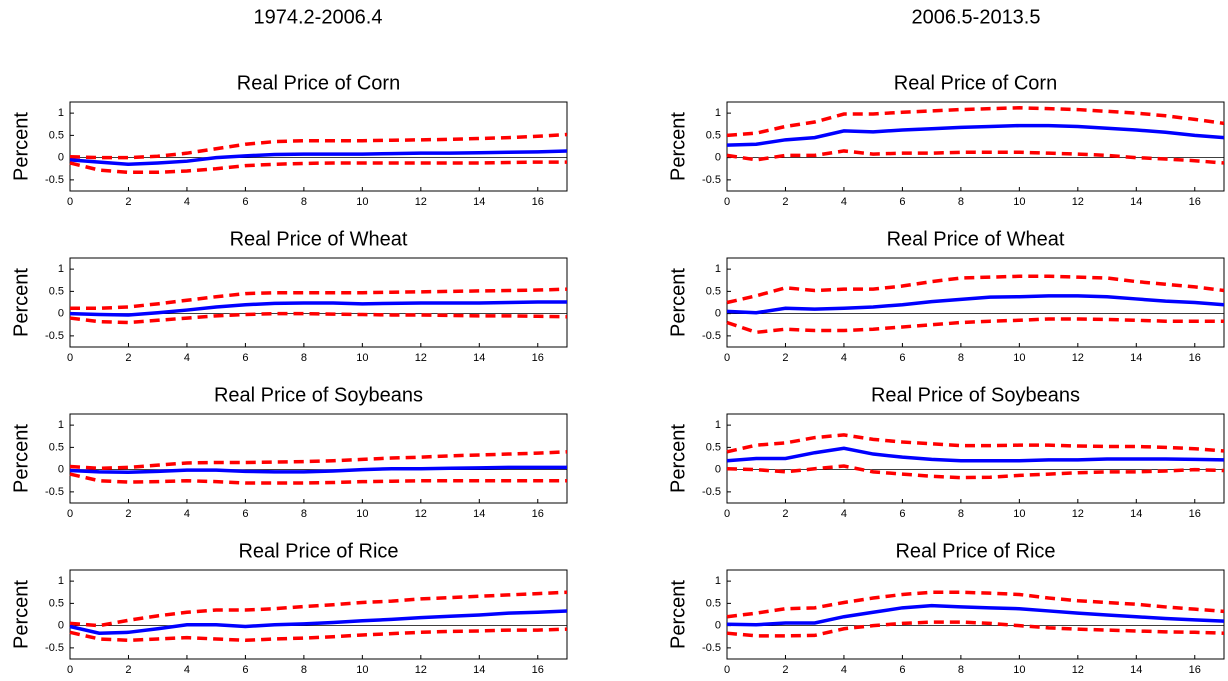  What do you see at coordinates (975, 551) in the screenshot?
I see `panel-title: Real Price of Rice` at bounding box center [975, 551].